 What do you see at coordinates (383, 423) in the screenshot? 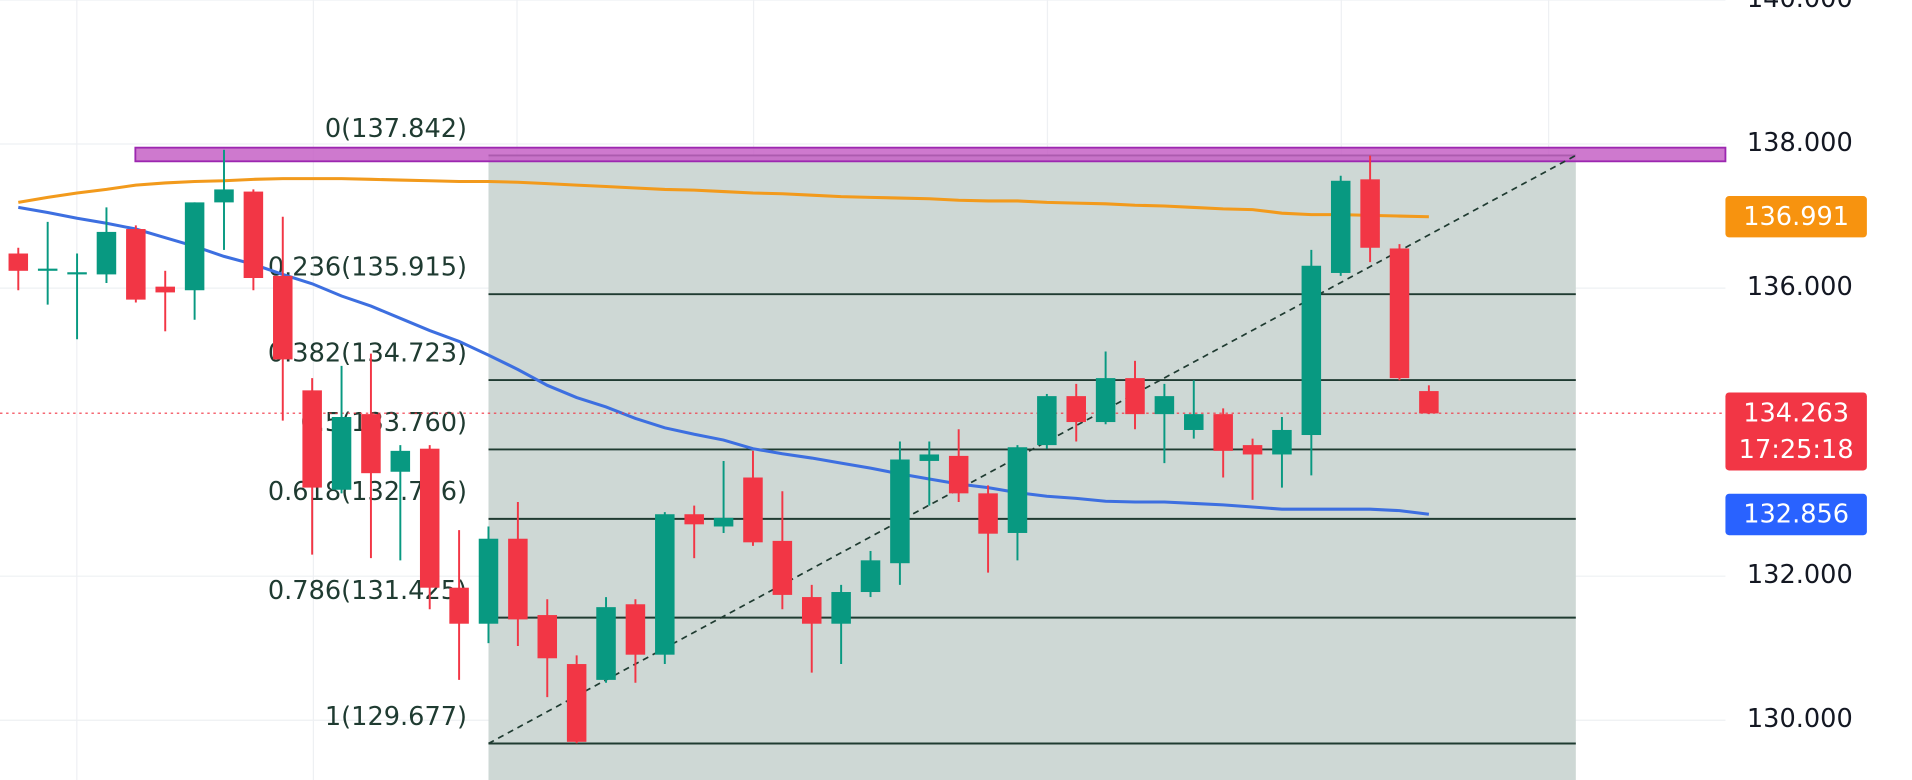
I see `fib-label: 0.5(133.760)` at bounding box center [383, 423].